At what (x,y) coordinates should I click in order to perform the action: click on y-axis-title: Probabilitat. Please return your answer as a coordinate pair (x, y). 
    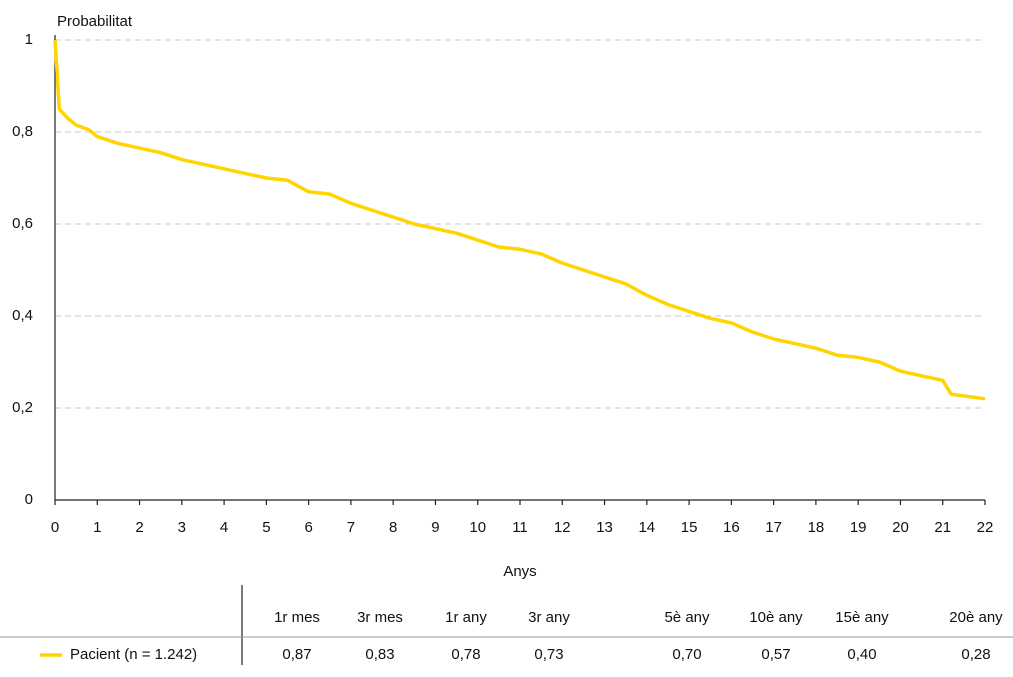
    Looking at the image, I should click on (95, 21).